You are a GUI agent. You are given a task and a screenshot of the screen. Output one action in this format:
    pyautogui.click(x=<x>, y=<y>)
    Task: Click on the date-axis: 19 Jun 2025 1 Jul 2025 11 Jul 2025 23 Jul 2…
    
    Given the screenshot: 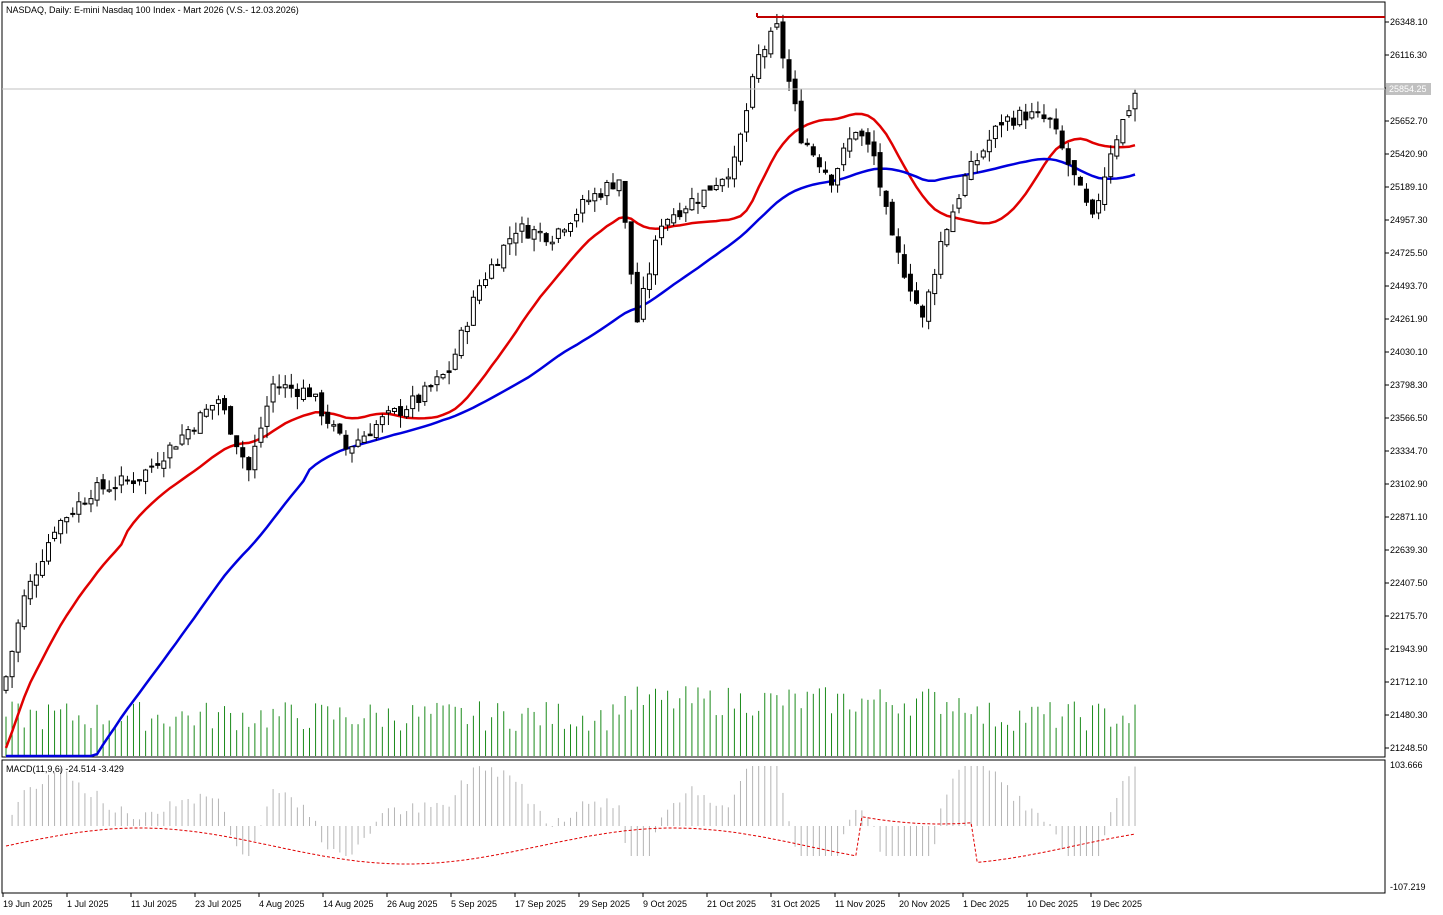 What is the action you would take?
    pyautogui.click(x=572, y=901)
    